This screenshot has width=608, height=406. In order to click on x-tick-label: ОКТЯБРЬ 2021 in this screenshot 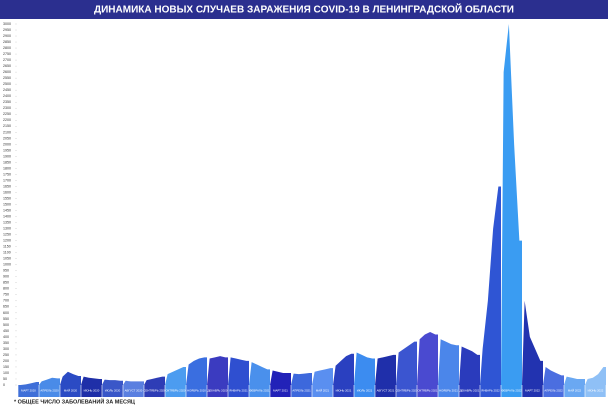, I will do `click(427, 391)`.